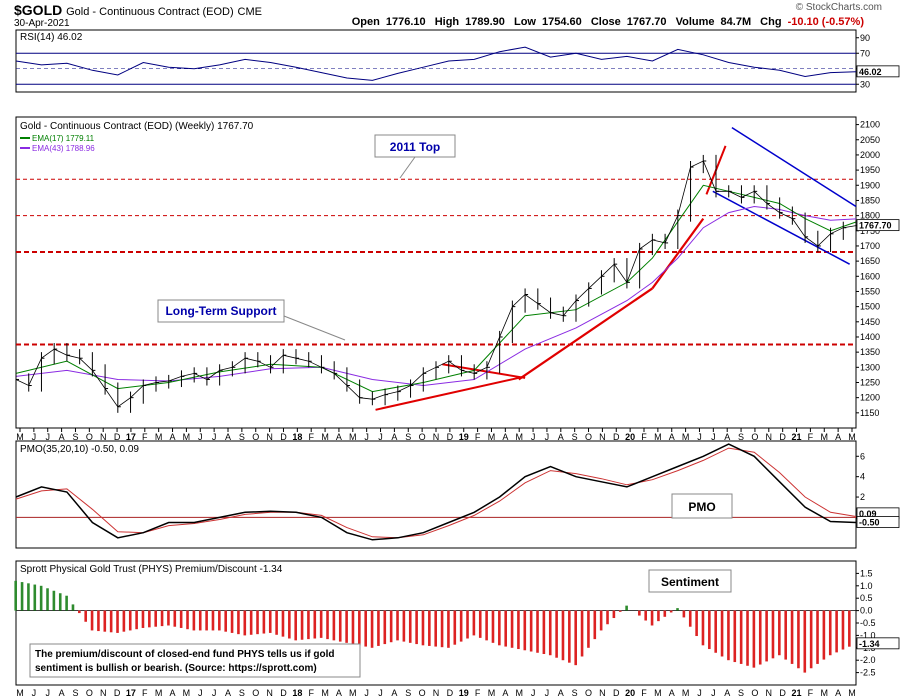  I want to click on price-tick-label: 1200, so click(870, 398).